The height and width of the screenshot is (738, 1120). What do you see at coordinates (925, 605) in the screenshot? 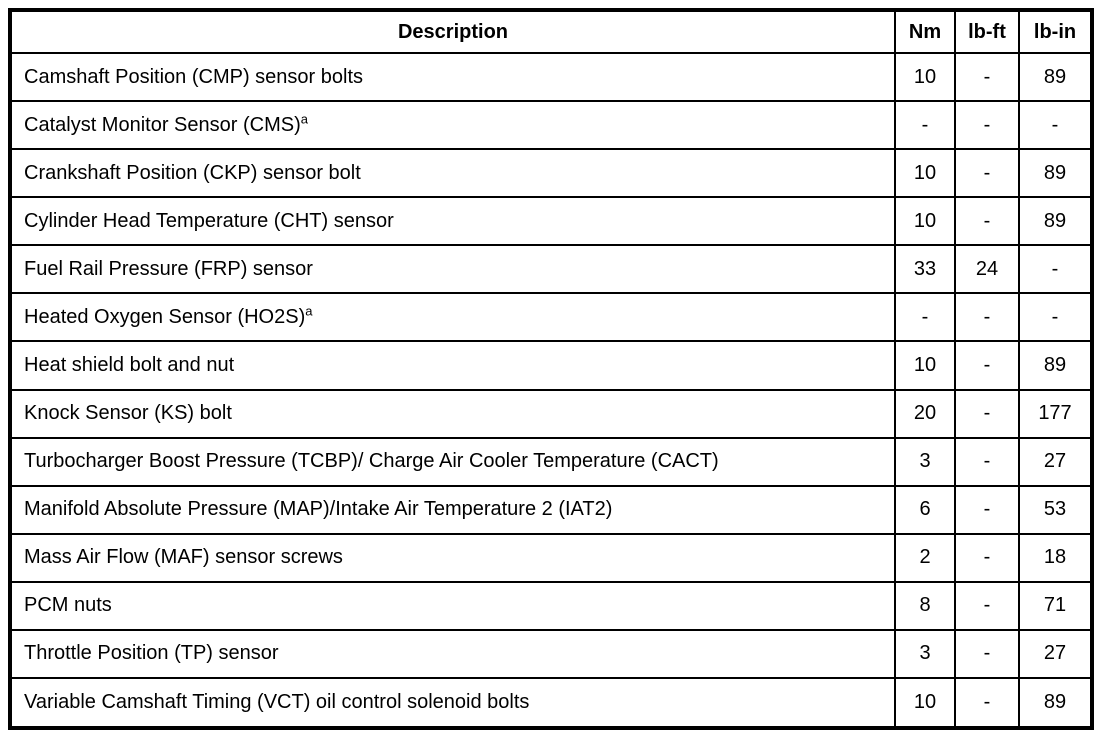
I see `nm-cell: 8` at bounding box center [925, 605].